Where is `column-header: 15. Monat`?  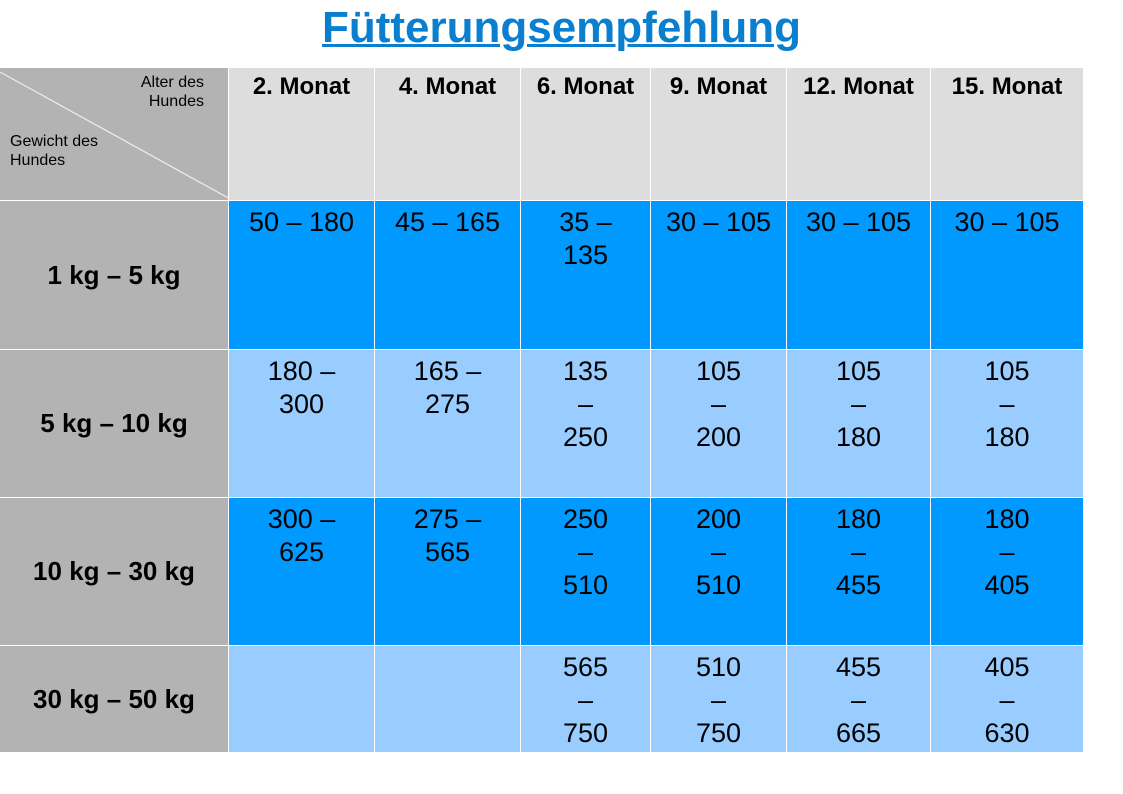 column-header: 15. Monat is located at coordinates (1007, 134).